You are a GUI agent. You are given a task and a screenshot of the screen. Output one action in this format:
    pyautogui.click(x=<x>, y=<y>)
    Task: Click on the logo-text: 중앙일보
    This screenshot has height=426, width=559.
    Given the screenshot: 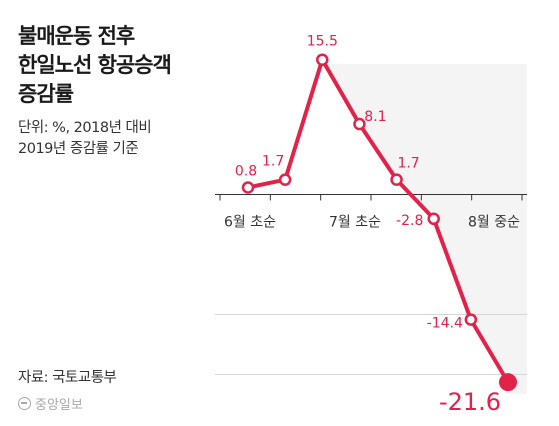 What is the action you would take?
    pyautogui.click(x=59, y=405)
    